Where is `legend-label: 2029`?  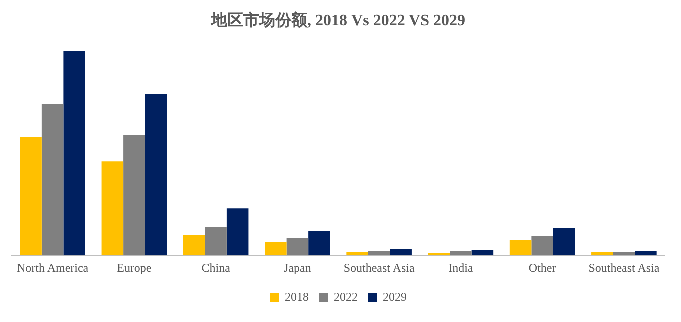 legend-label: 2029 is located at coordinates (395, 297).